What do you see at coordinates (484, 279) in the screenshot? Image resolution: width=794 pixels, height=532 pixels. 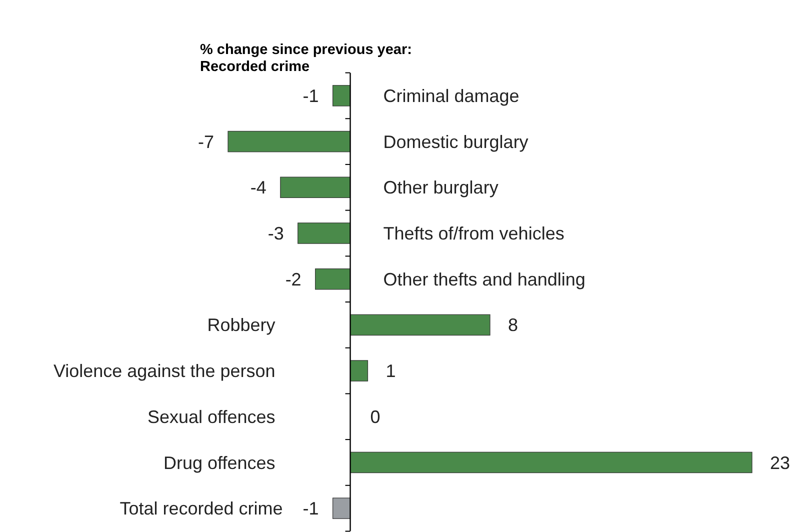 I see `y-tick-label: Other thefts and handling` at bounding box center [484, 279].